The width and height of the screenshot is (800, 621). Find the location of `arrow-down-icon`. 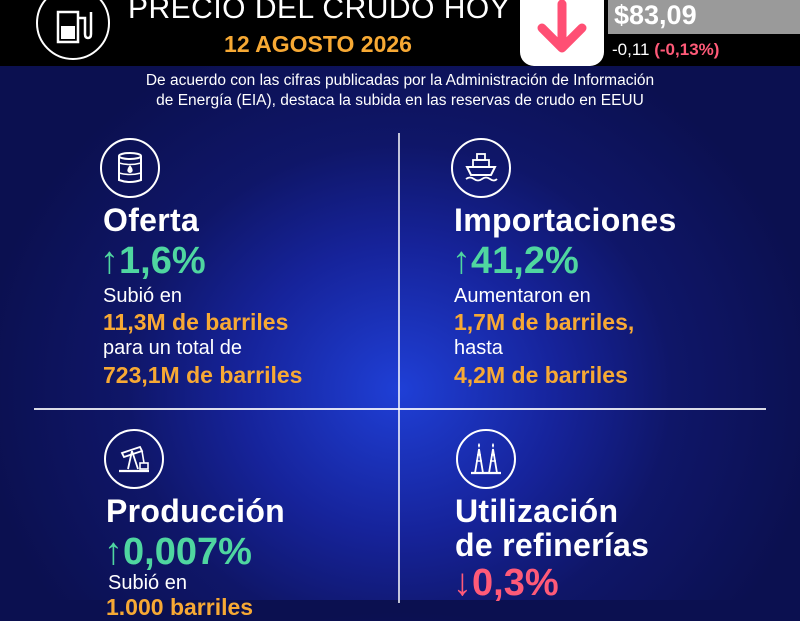

arrow-down-icon is located at coordinates (562, 26).